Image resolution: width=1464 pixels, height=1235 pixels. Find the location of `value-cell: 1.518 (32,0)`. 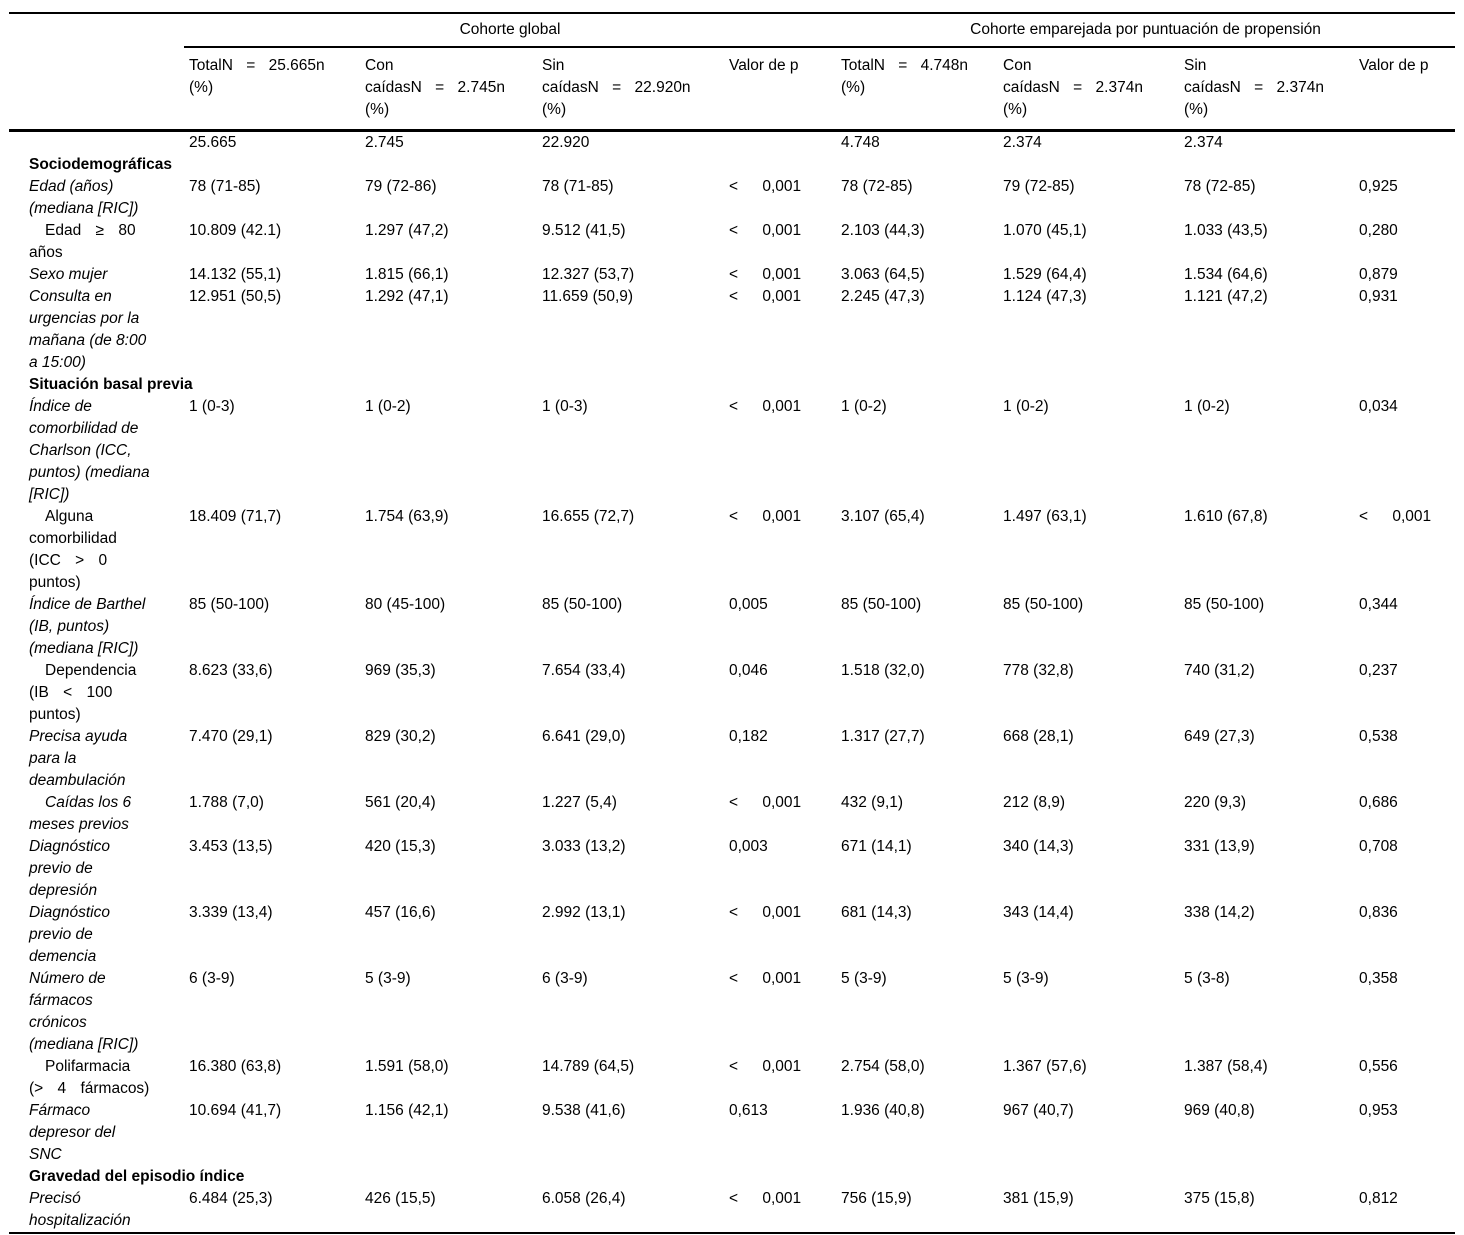

value-cell: 1.518 (32,0) is located at coordinates (883, 670).